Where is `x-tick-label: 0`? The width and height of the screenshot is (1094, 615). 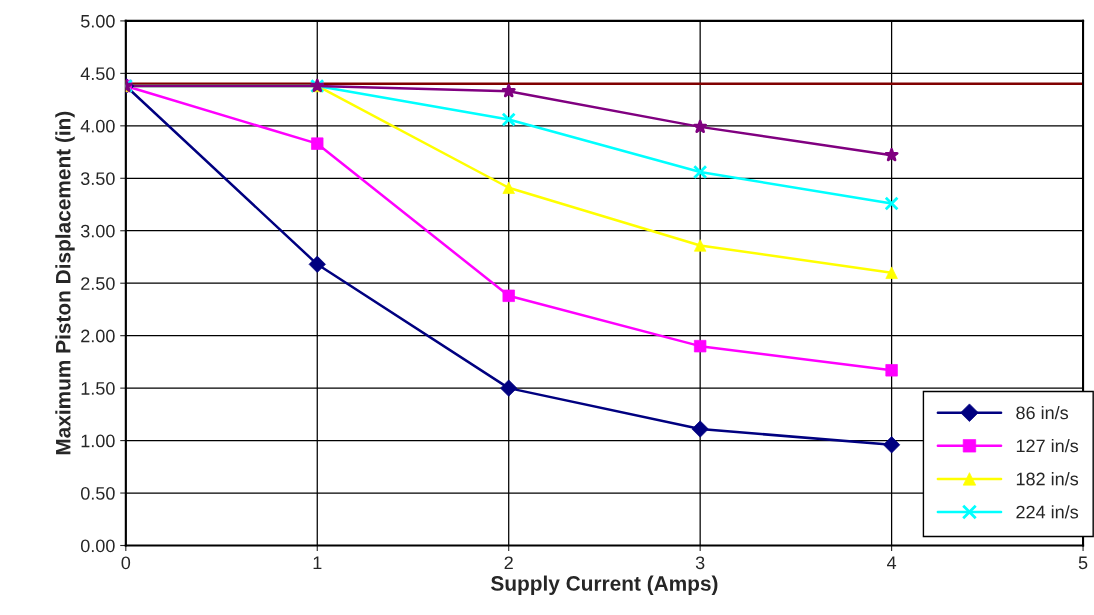 x-tick-label: 0 is located at coordinates (126, 563).